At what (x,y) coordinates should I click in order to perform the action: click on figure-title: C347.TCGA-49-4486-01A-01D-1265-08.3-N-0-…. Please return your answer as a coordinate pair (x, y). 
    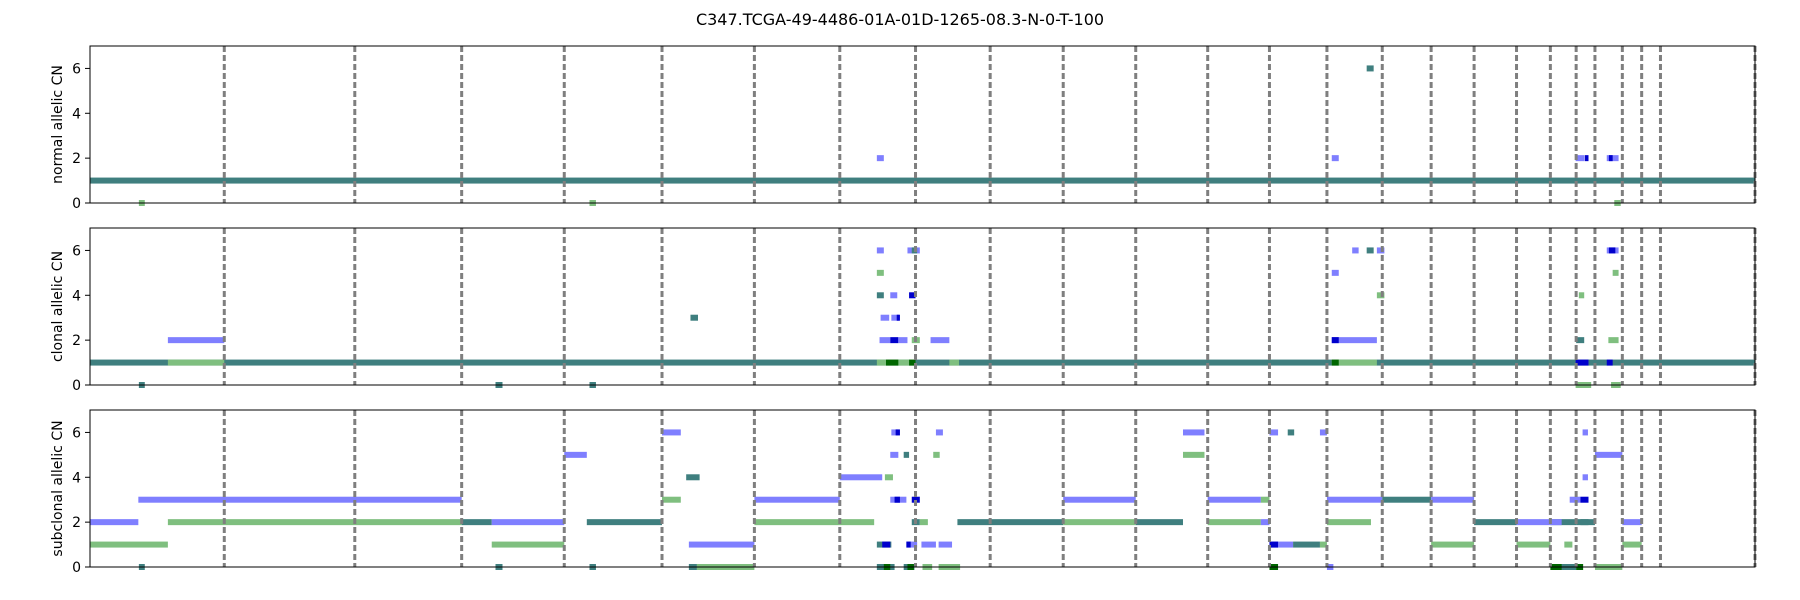
    Looking at the image, I should click on (900, 19).